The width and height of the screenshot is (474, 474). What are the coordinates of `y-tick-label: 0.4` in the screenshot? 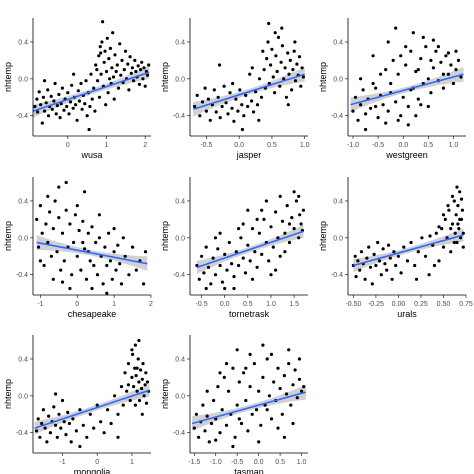 It's located at (180, 42).